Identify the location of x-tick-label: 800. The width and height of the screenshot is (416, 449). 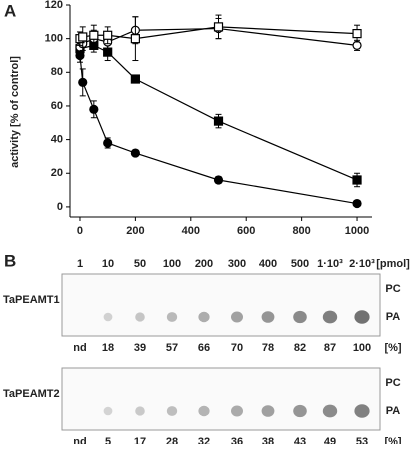
(301, 231).